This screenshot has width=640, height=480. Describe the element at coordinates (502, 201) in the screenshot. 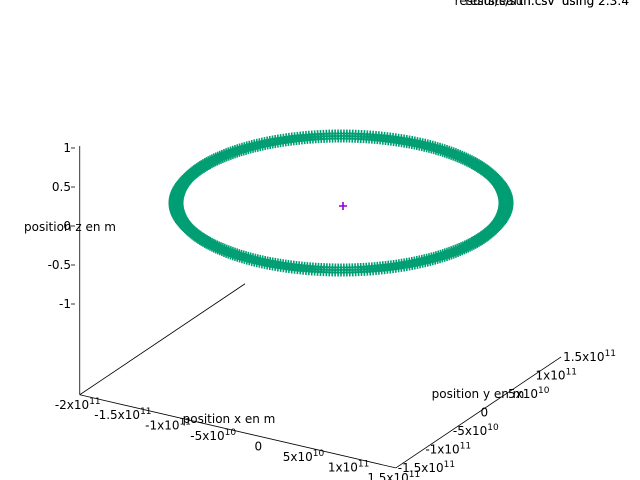

I see `orbit-point` at that location.